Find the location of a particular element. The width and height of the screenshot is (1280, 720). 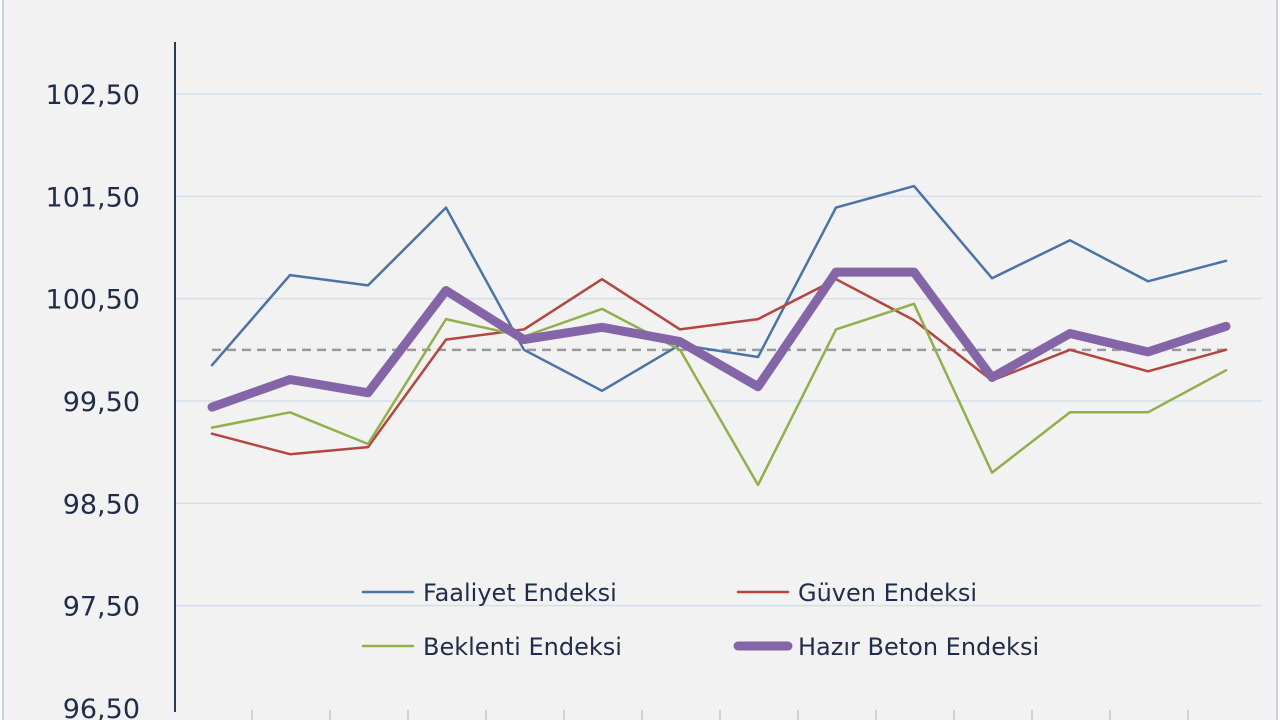

y-tick-label: 99,50 is located at coordinates (101, 402).